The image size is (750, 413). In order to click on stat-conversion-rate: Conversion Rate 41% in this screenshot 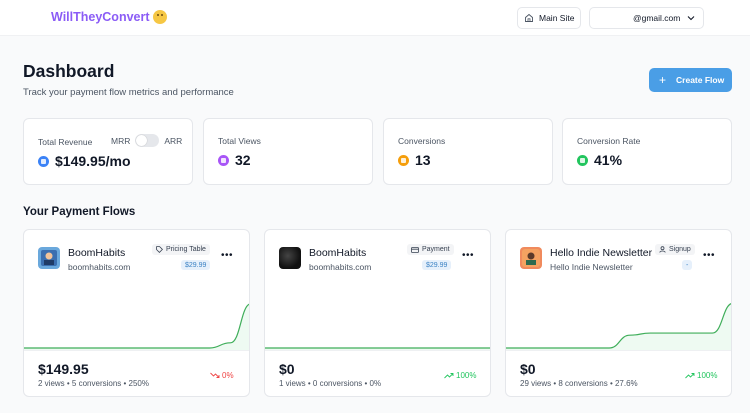, I will do `click(647, 151)`.